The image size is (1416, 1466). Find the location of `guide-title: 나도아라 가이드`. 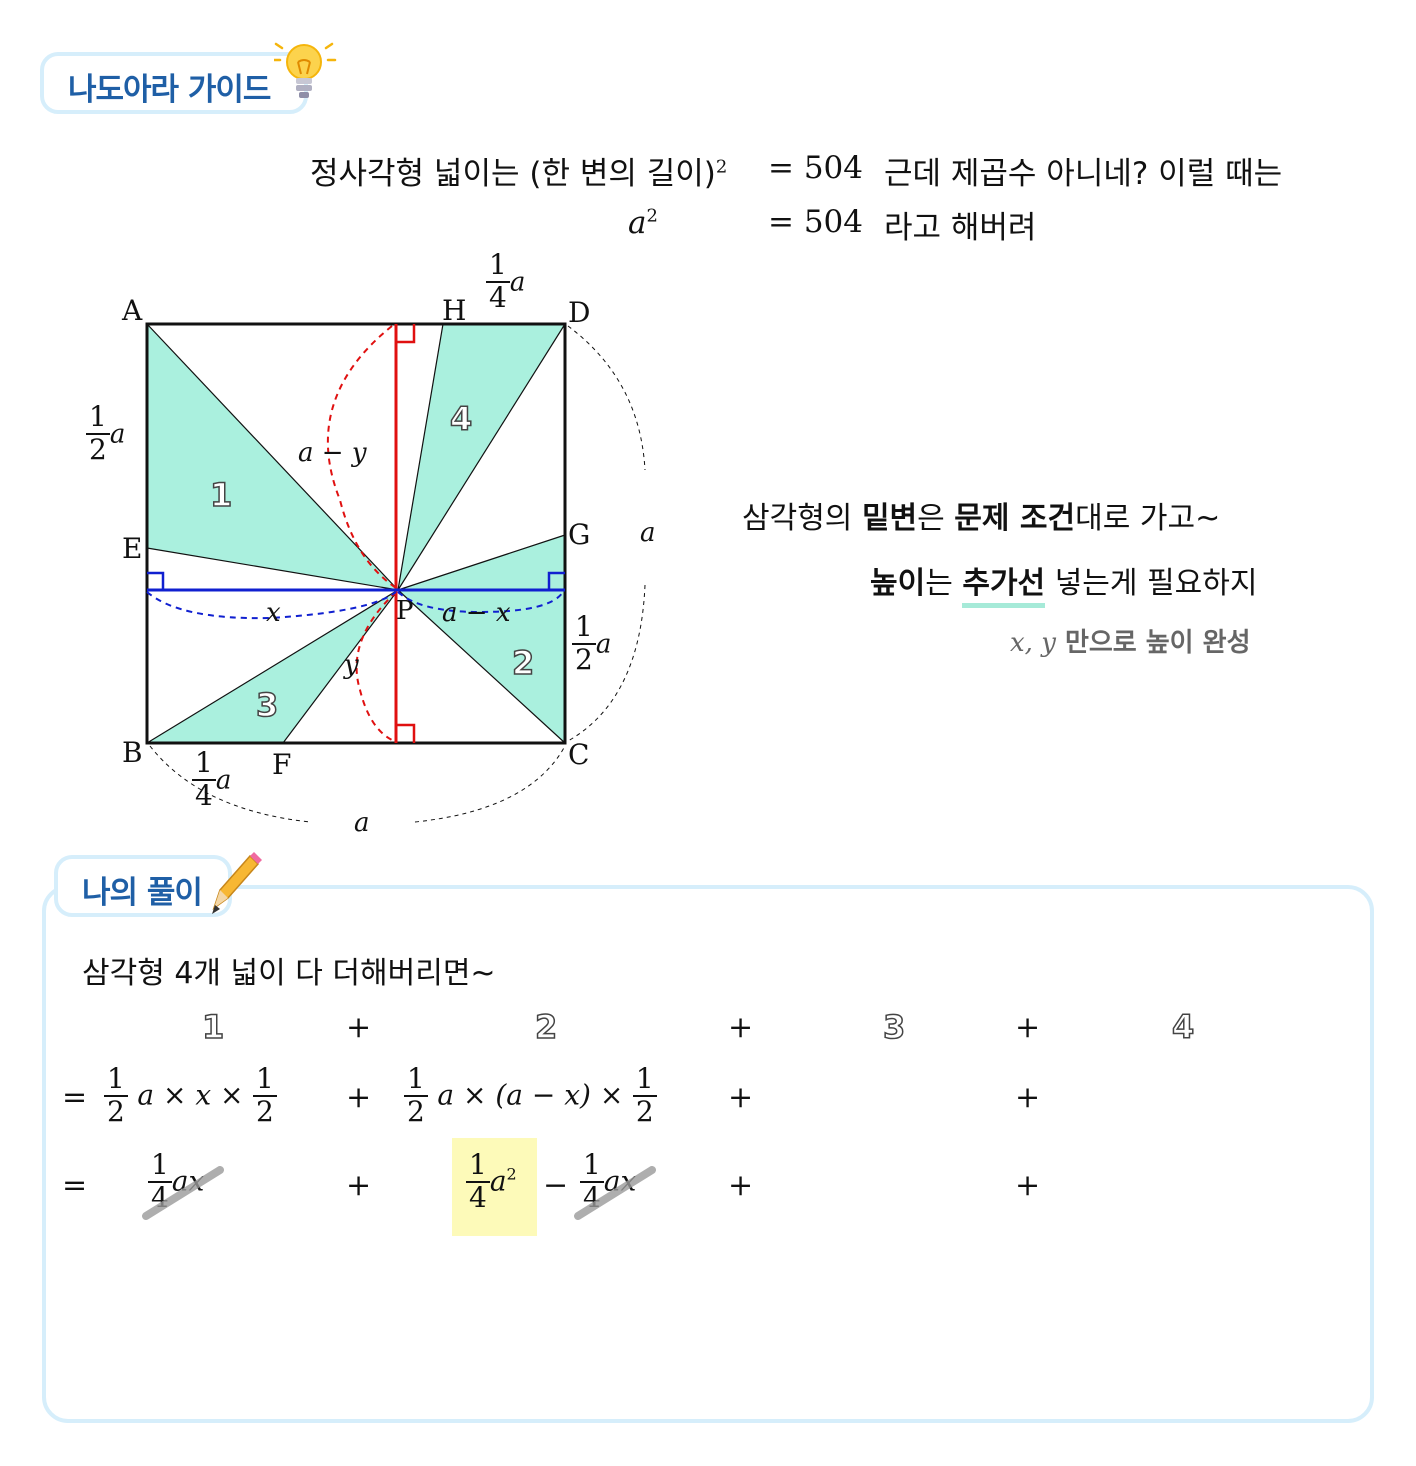

guide-title: 나도아라 가이드 is located at coordinates (169, 90).